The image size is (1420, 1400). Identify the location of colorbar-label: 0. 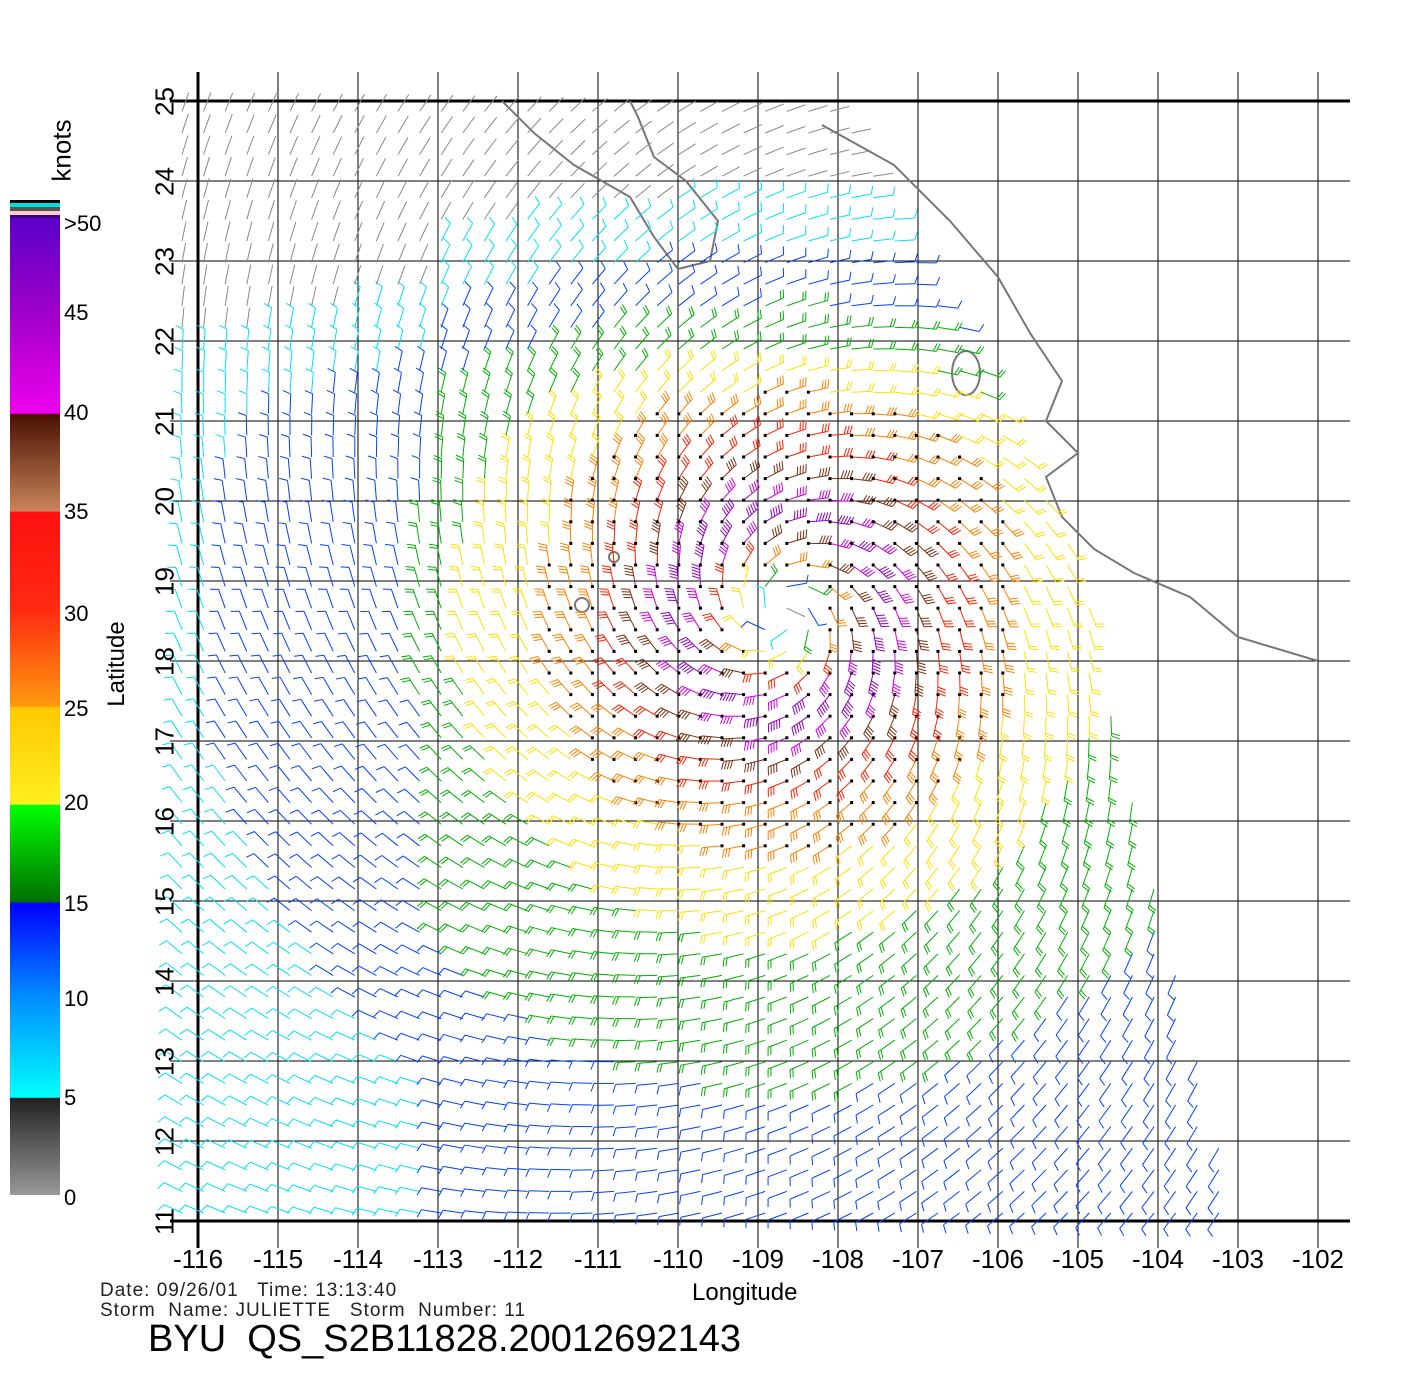
(70, 1197).